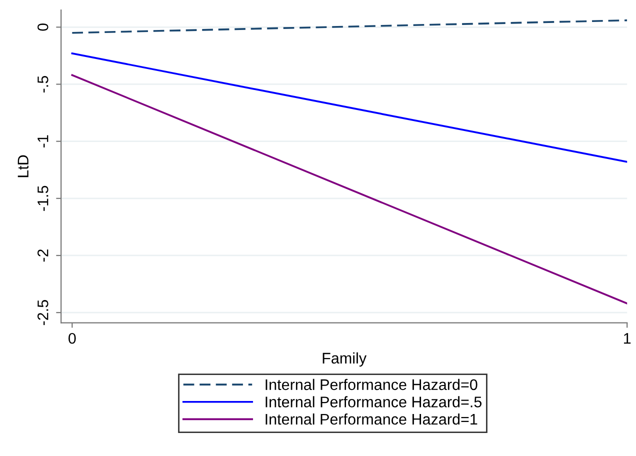 This screenshot has height=456, width=636. I want to click on legend-label: Internal Performance Hazard=1, so click(372, 419).